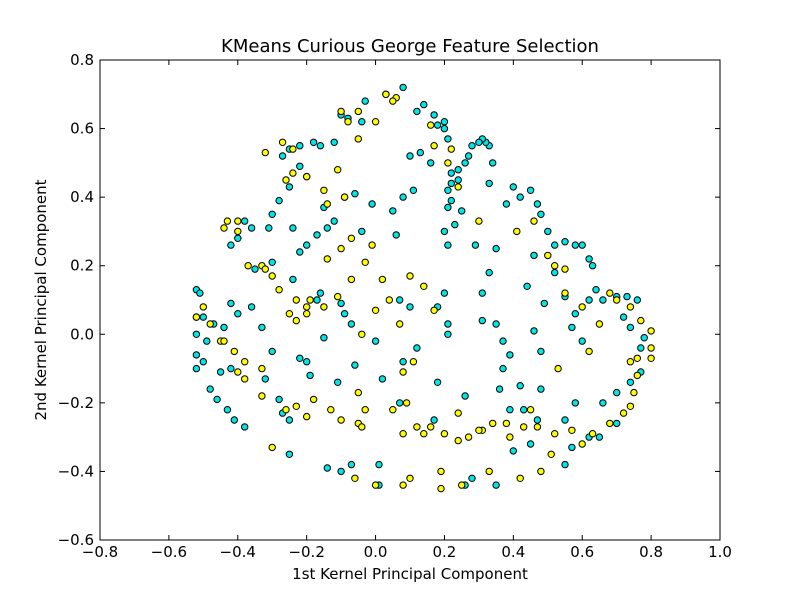  Describe the element at coordinates (306, 552) in the screenshot. I see `x-tick-label: −0.2` at that location.